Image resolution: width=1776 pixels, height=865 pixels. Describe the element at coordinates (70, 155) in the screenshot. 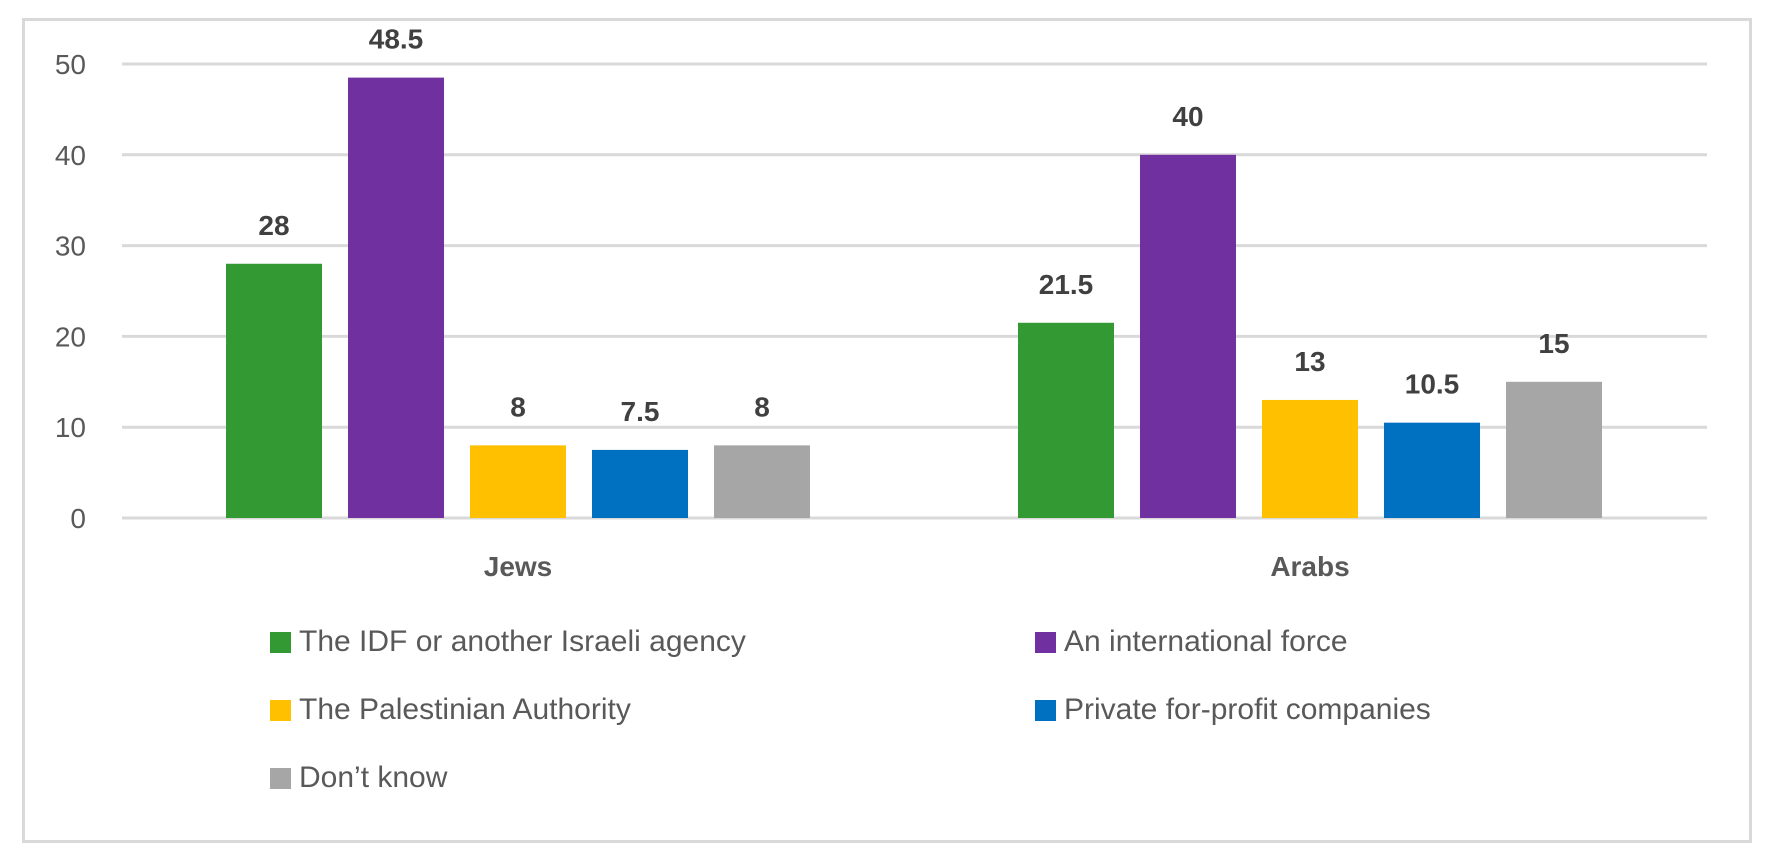

I see `y-tick-label-40: 40` at that location.